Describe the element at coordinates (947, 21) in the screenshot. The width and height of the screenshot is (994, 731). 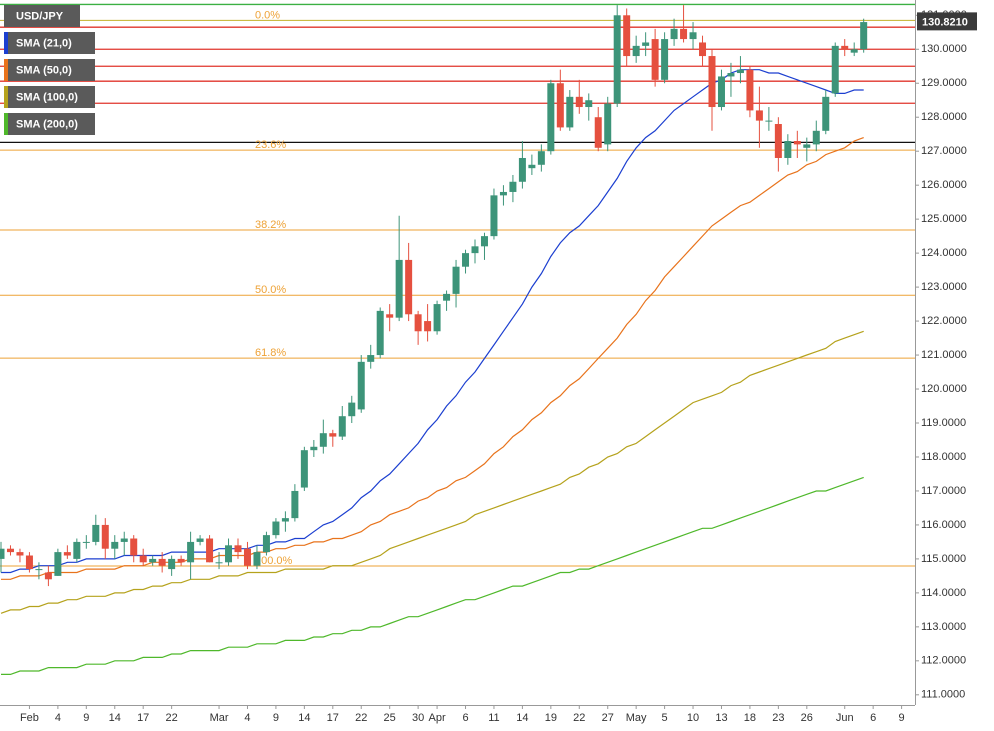
I see `price-tag` at that location.